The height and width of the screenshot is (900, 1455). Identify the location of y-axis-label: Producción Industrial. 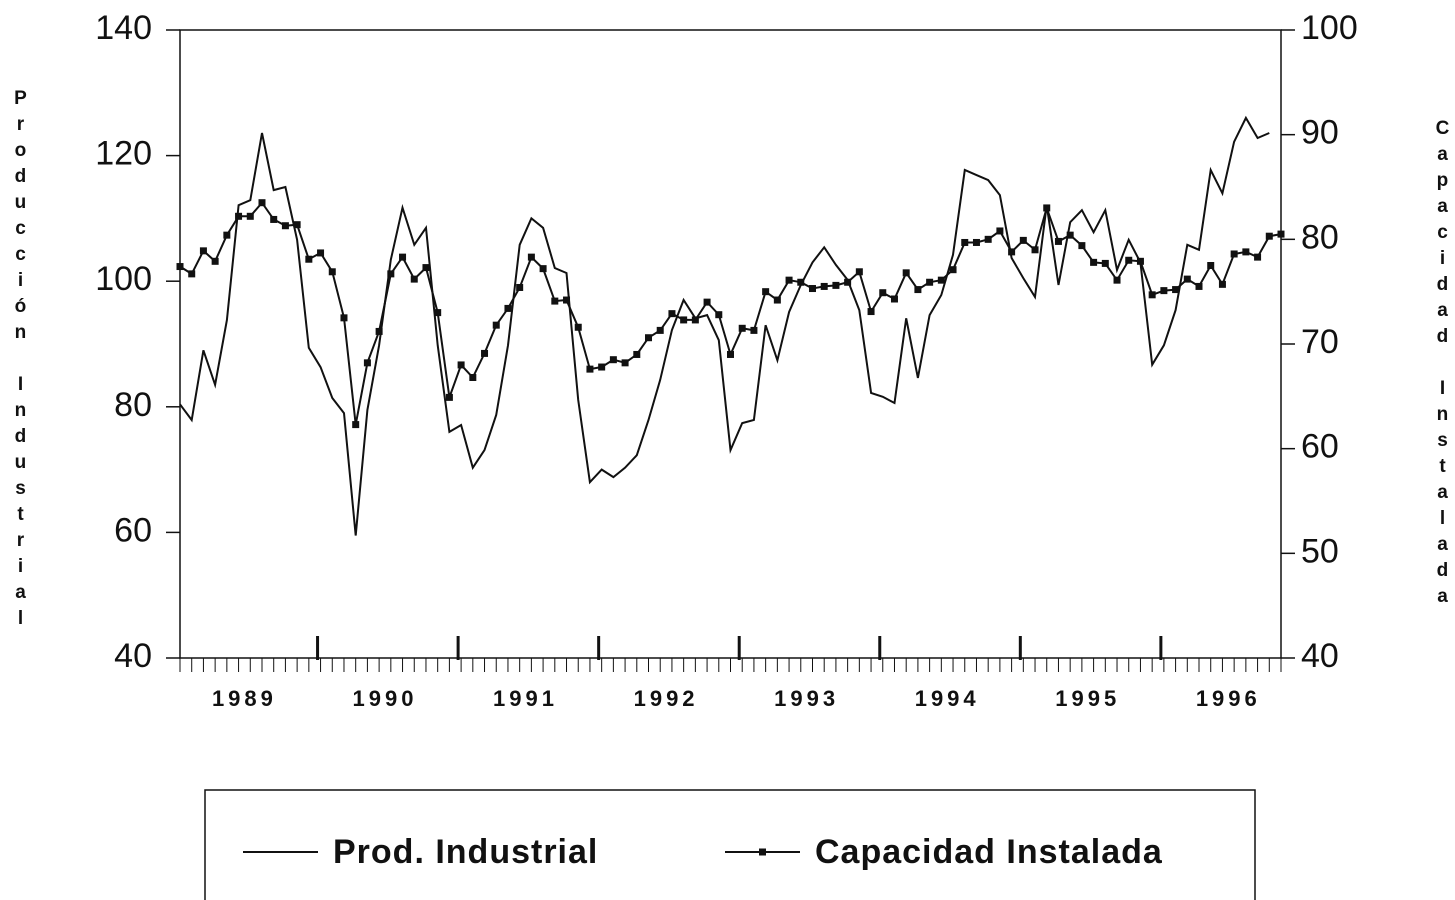
(20, 361).